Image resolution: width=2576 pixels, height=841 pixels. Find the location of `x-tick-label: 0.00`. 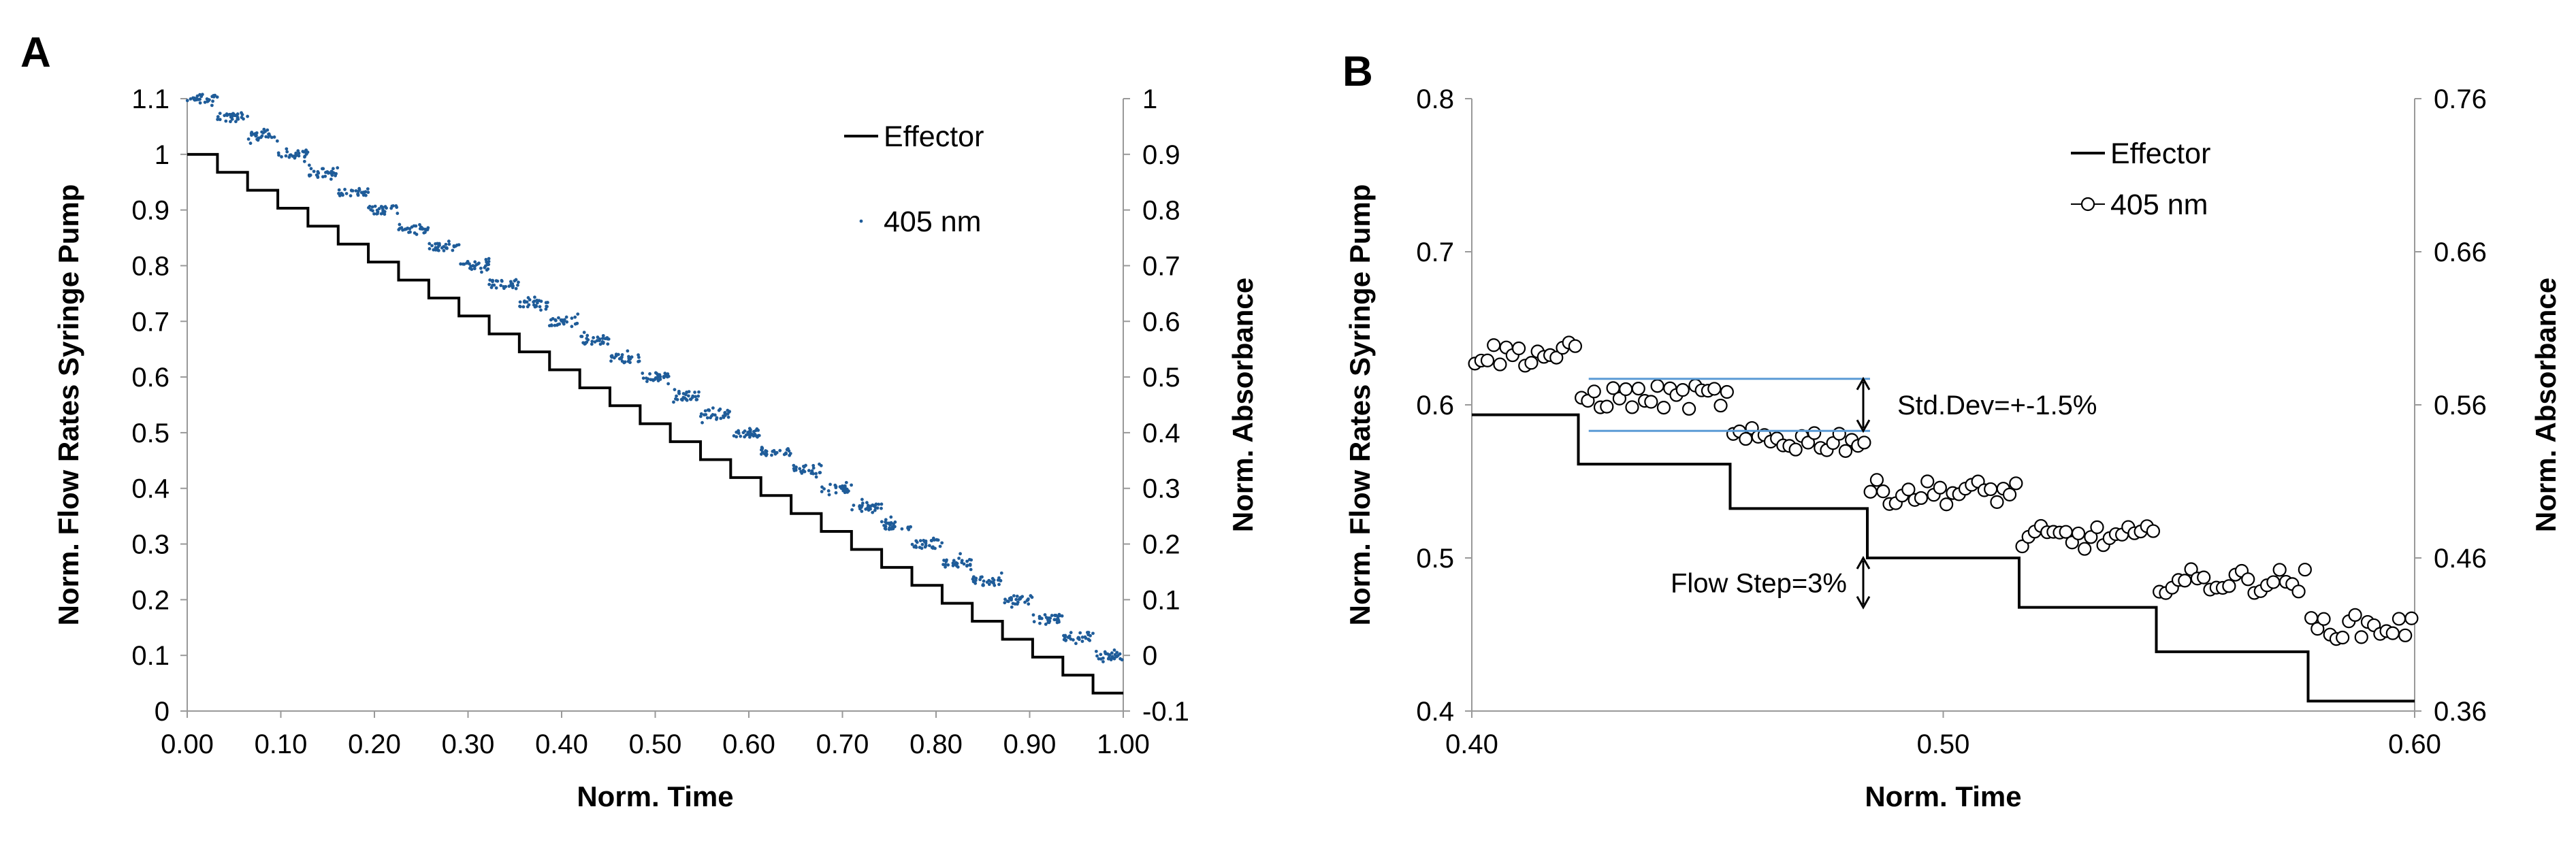

x-tick-label: 0.00 is located at coordinates (188, 744).